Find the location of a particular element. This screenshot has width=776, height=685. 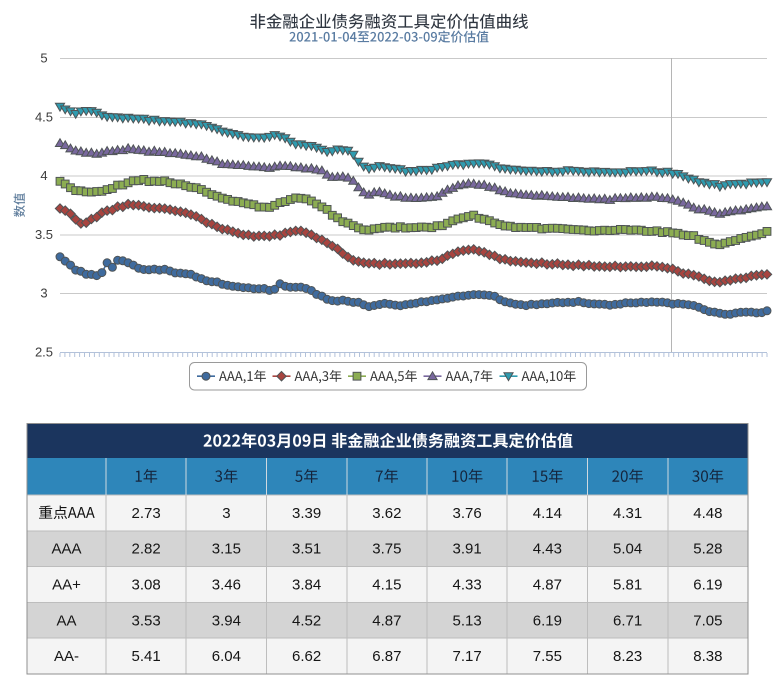

svg-text: 4 is located at coordinates (43, 175).